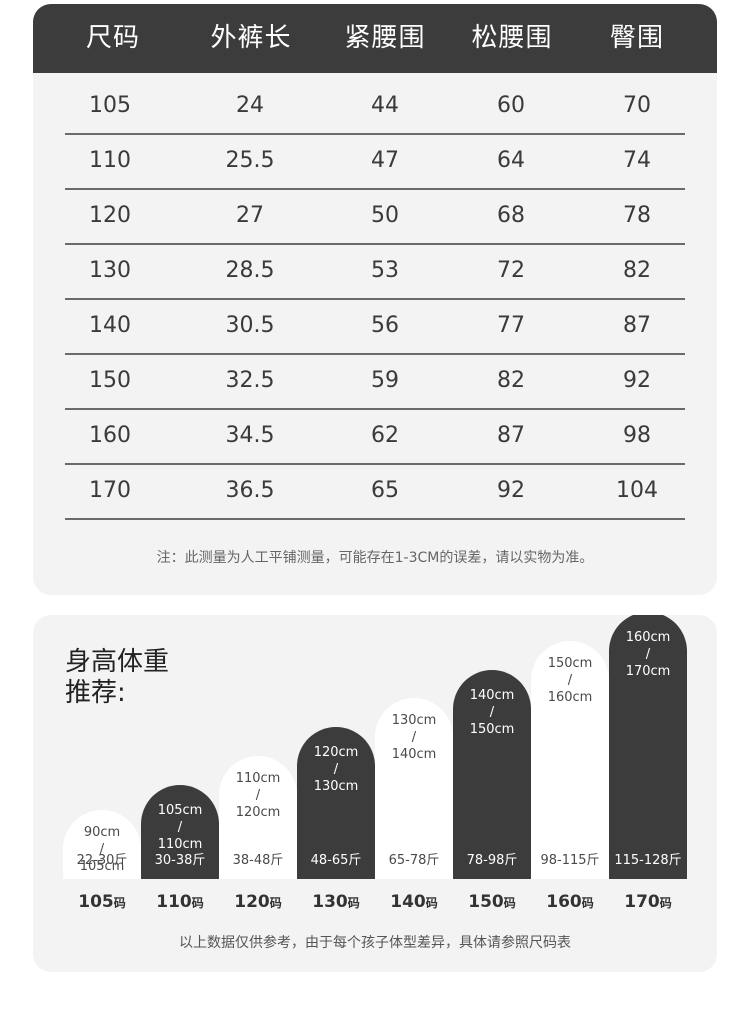  Describe the element at coordinates (336, 803) in the screenshot. I see `size-bar-130: 120cm / 130cm 48-65斤` at that location.